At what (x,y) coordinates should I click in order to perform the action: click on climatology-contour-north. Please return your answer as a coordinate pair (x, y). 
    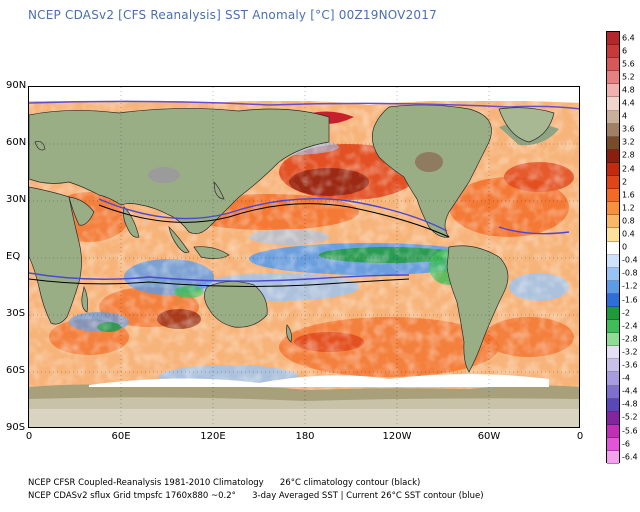
    Looking at the image, I should click on (274, 220).